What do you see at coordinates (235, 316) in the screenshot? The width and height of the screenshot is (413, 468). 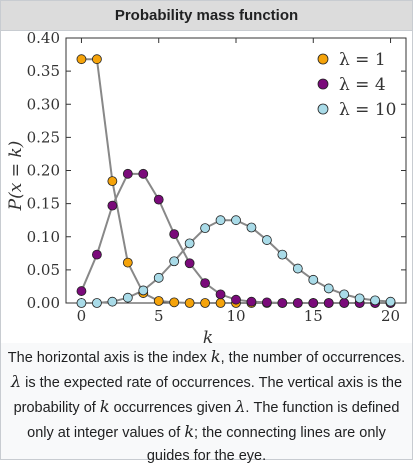 I see `x-tick-label: 10` at bounding box center [235, 316].